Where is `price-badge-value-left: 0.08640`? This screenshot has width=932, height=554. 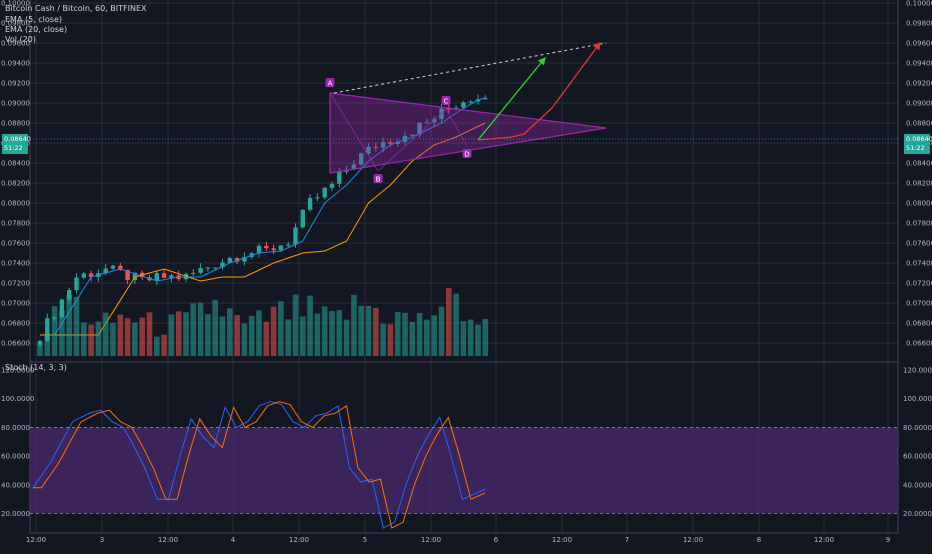 price-badge-value-left: 0.08640 is located at coordinates (17, 139).